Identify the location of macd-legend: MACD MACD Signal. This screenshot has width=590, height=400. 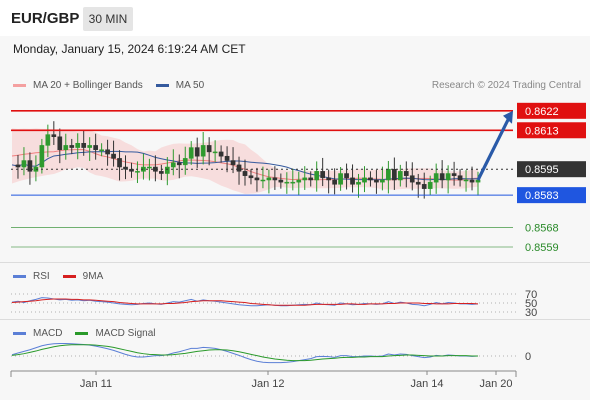
(84, 333).